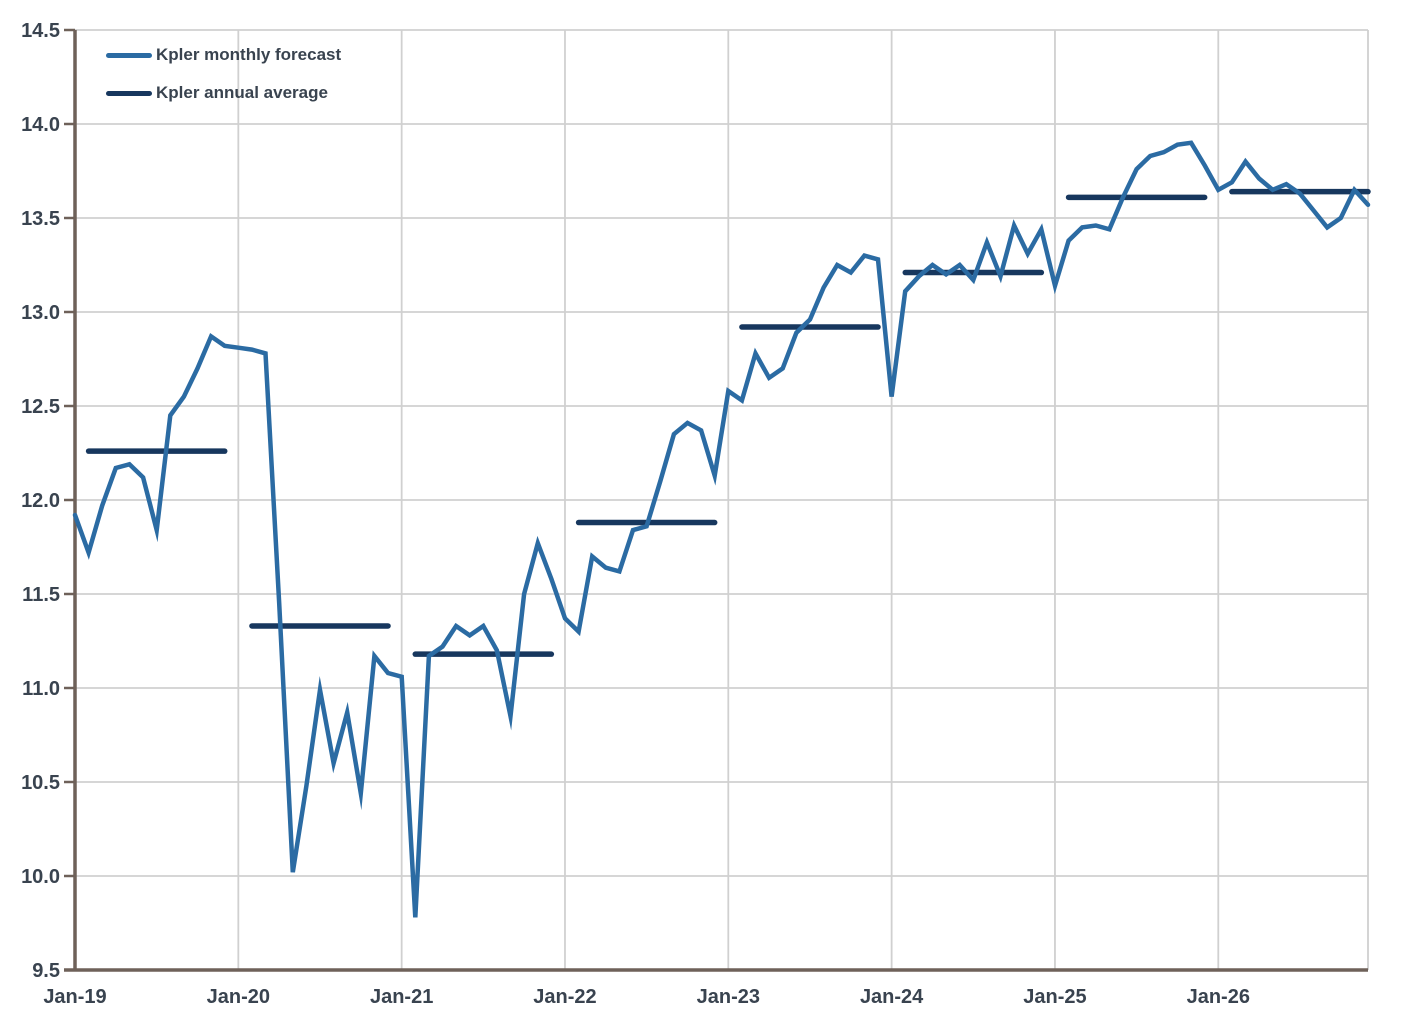 Image resolution: width=1422 pixels, height=1030 pixels. Describe the element at coordinates (249, 54) in the screenshot. I see `legend-label-monthly-forecast: Kpler monthly forecast` at that location.